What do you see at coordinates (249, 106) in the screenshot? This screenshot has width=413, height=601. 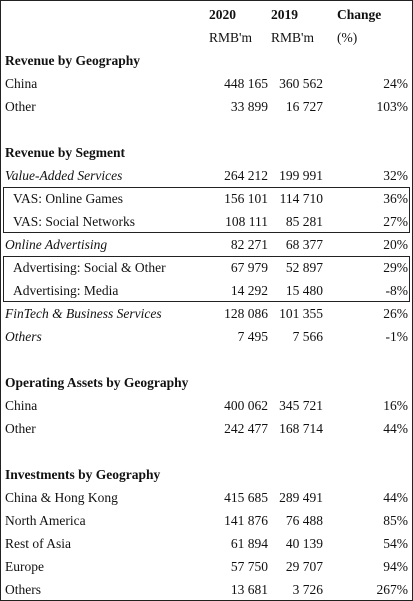 I see `value-2020: 33 899` at bounding box center [249, 106].